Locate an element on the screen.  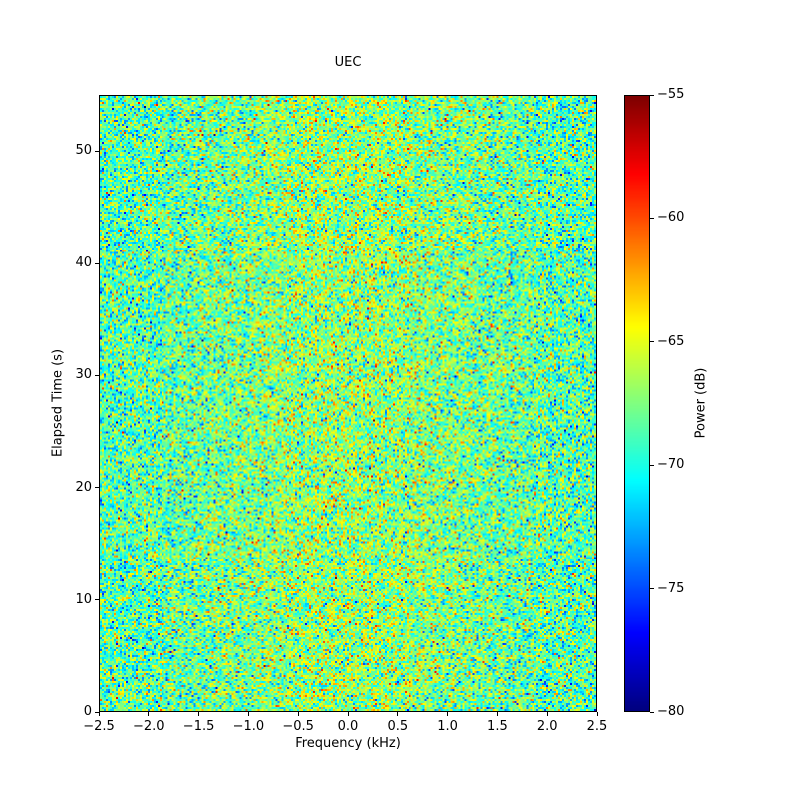
y-tick-label: 30 is located at coordinates (83, 375).